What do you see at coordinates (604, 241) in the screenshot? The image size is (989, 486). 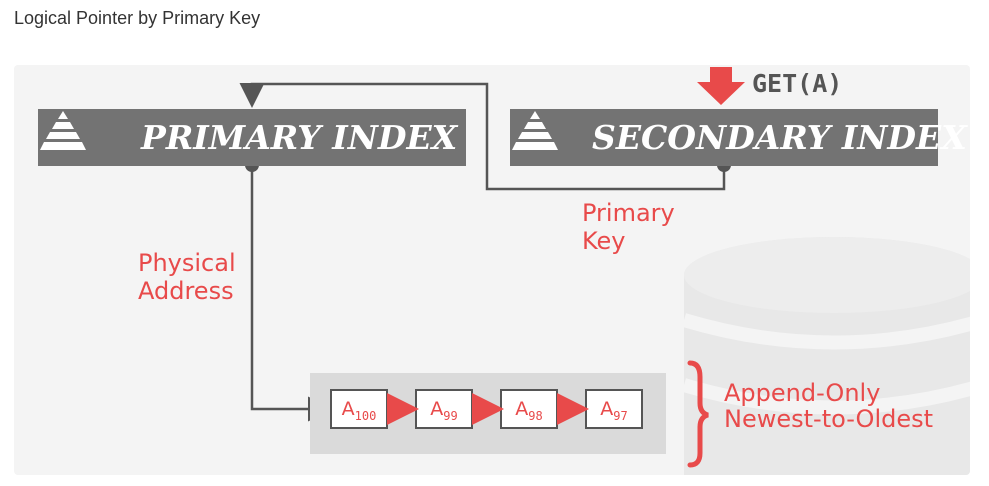 I see `primary-key-label-line2: Key` at bounding box center [604, 241].